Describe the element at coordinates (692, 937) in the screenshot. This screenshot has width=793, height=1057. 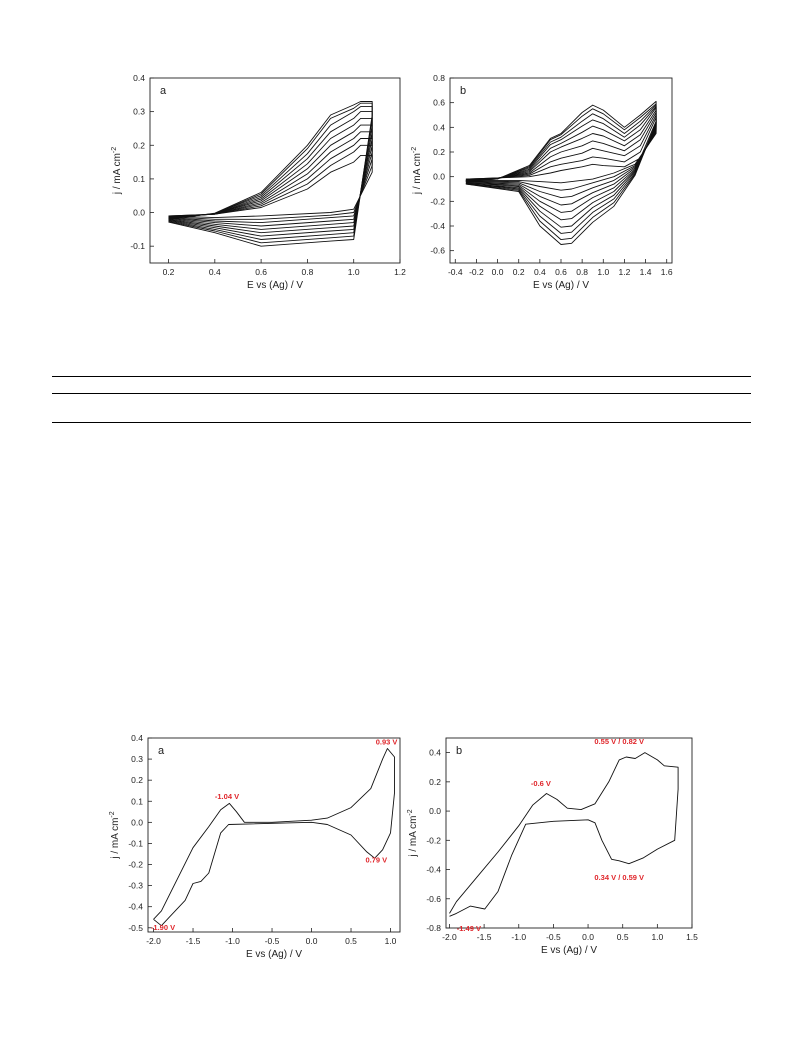
I see `x-tick-label: 1.5` at that location.